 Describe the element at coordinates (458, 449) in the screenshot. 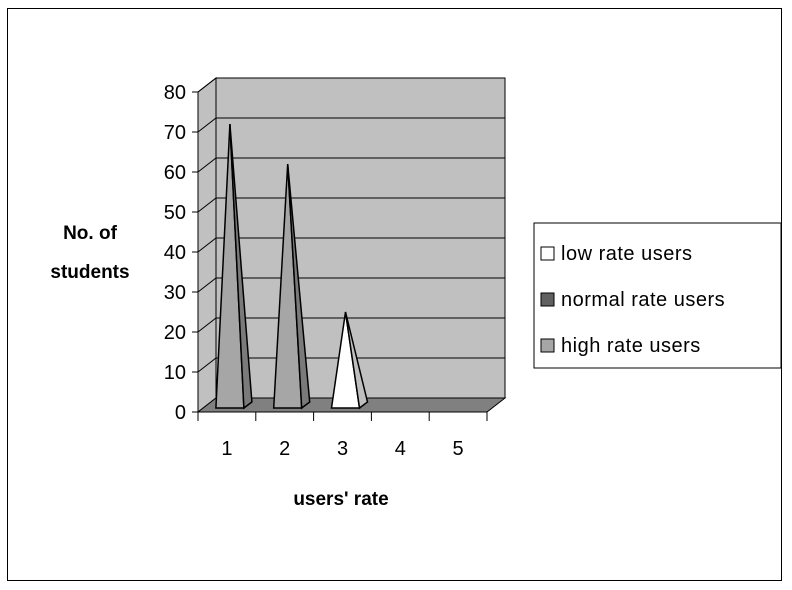

I see `x-tick-label: 5` at that location.